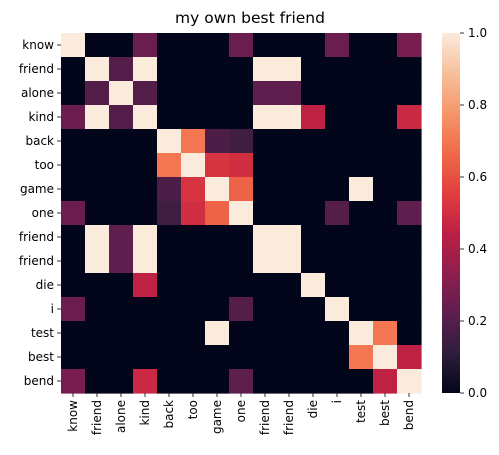  What do you see at coordinates (121, 416) in the screenshot?
I see `x-tick-label: alone` at bounding box center [121, 416].